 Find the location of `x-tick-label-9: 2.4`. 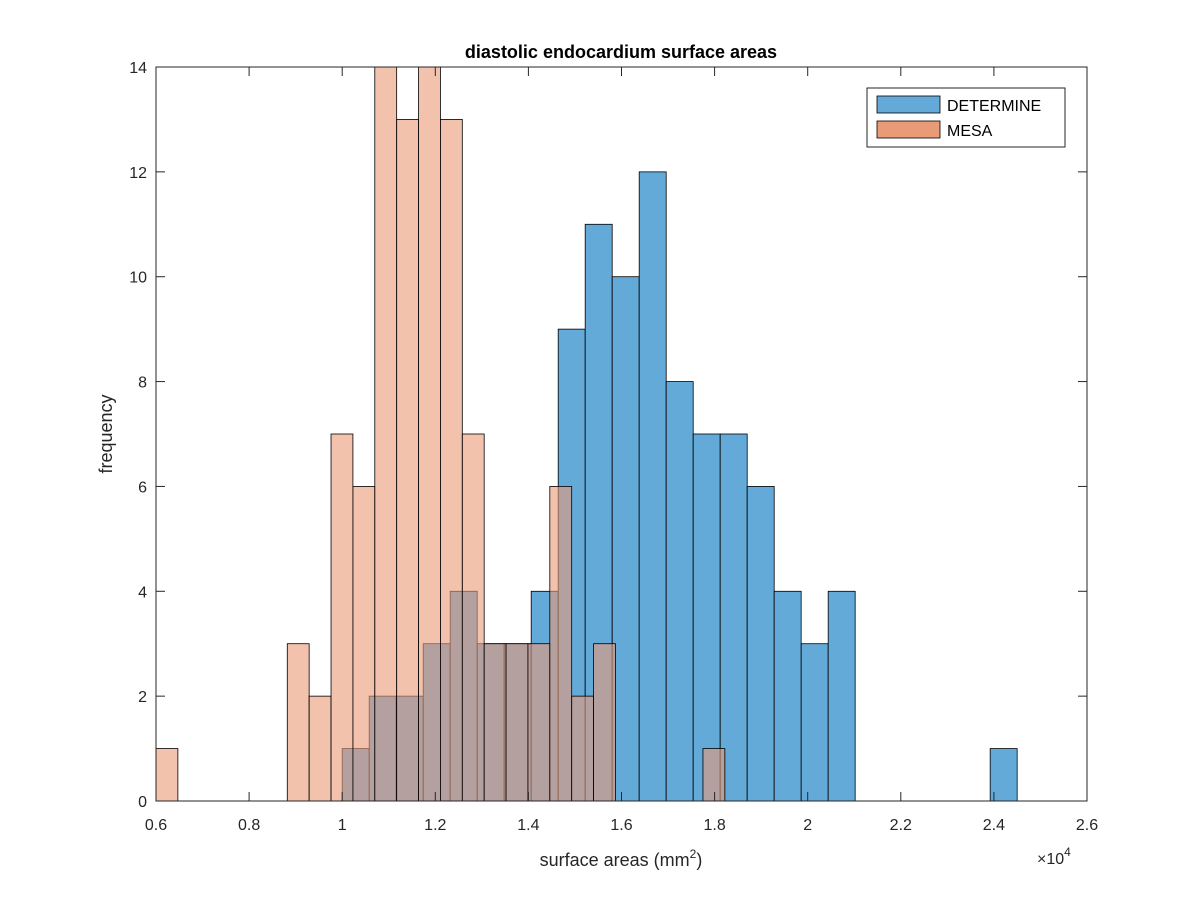

x-tick-label-9: 2.4 is located at coordinates (994, 825).